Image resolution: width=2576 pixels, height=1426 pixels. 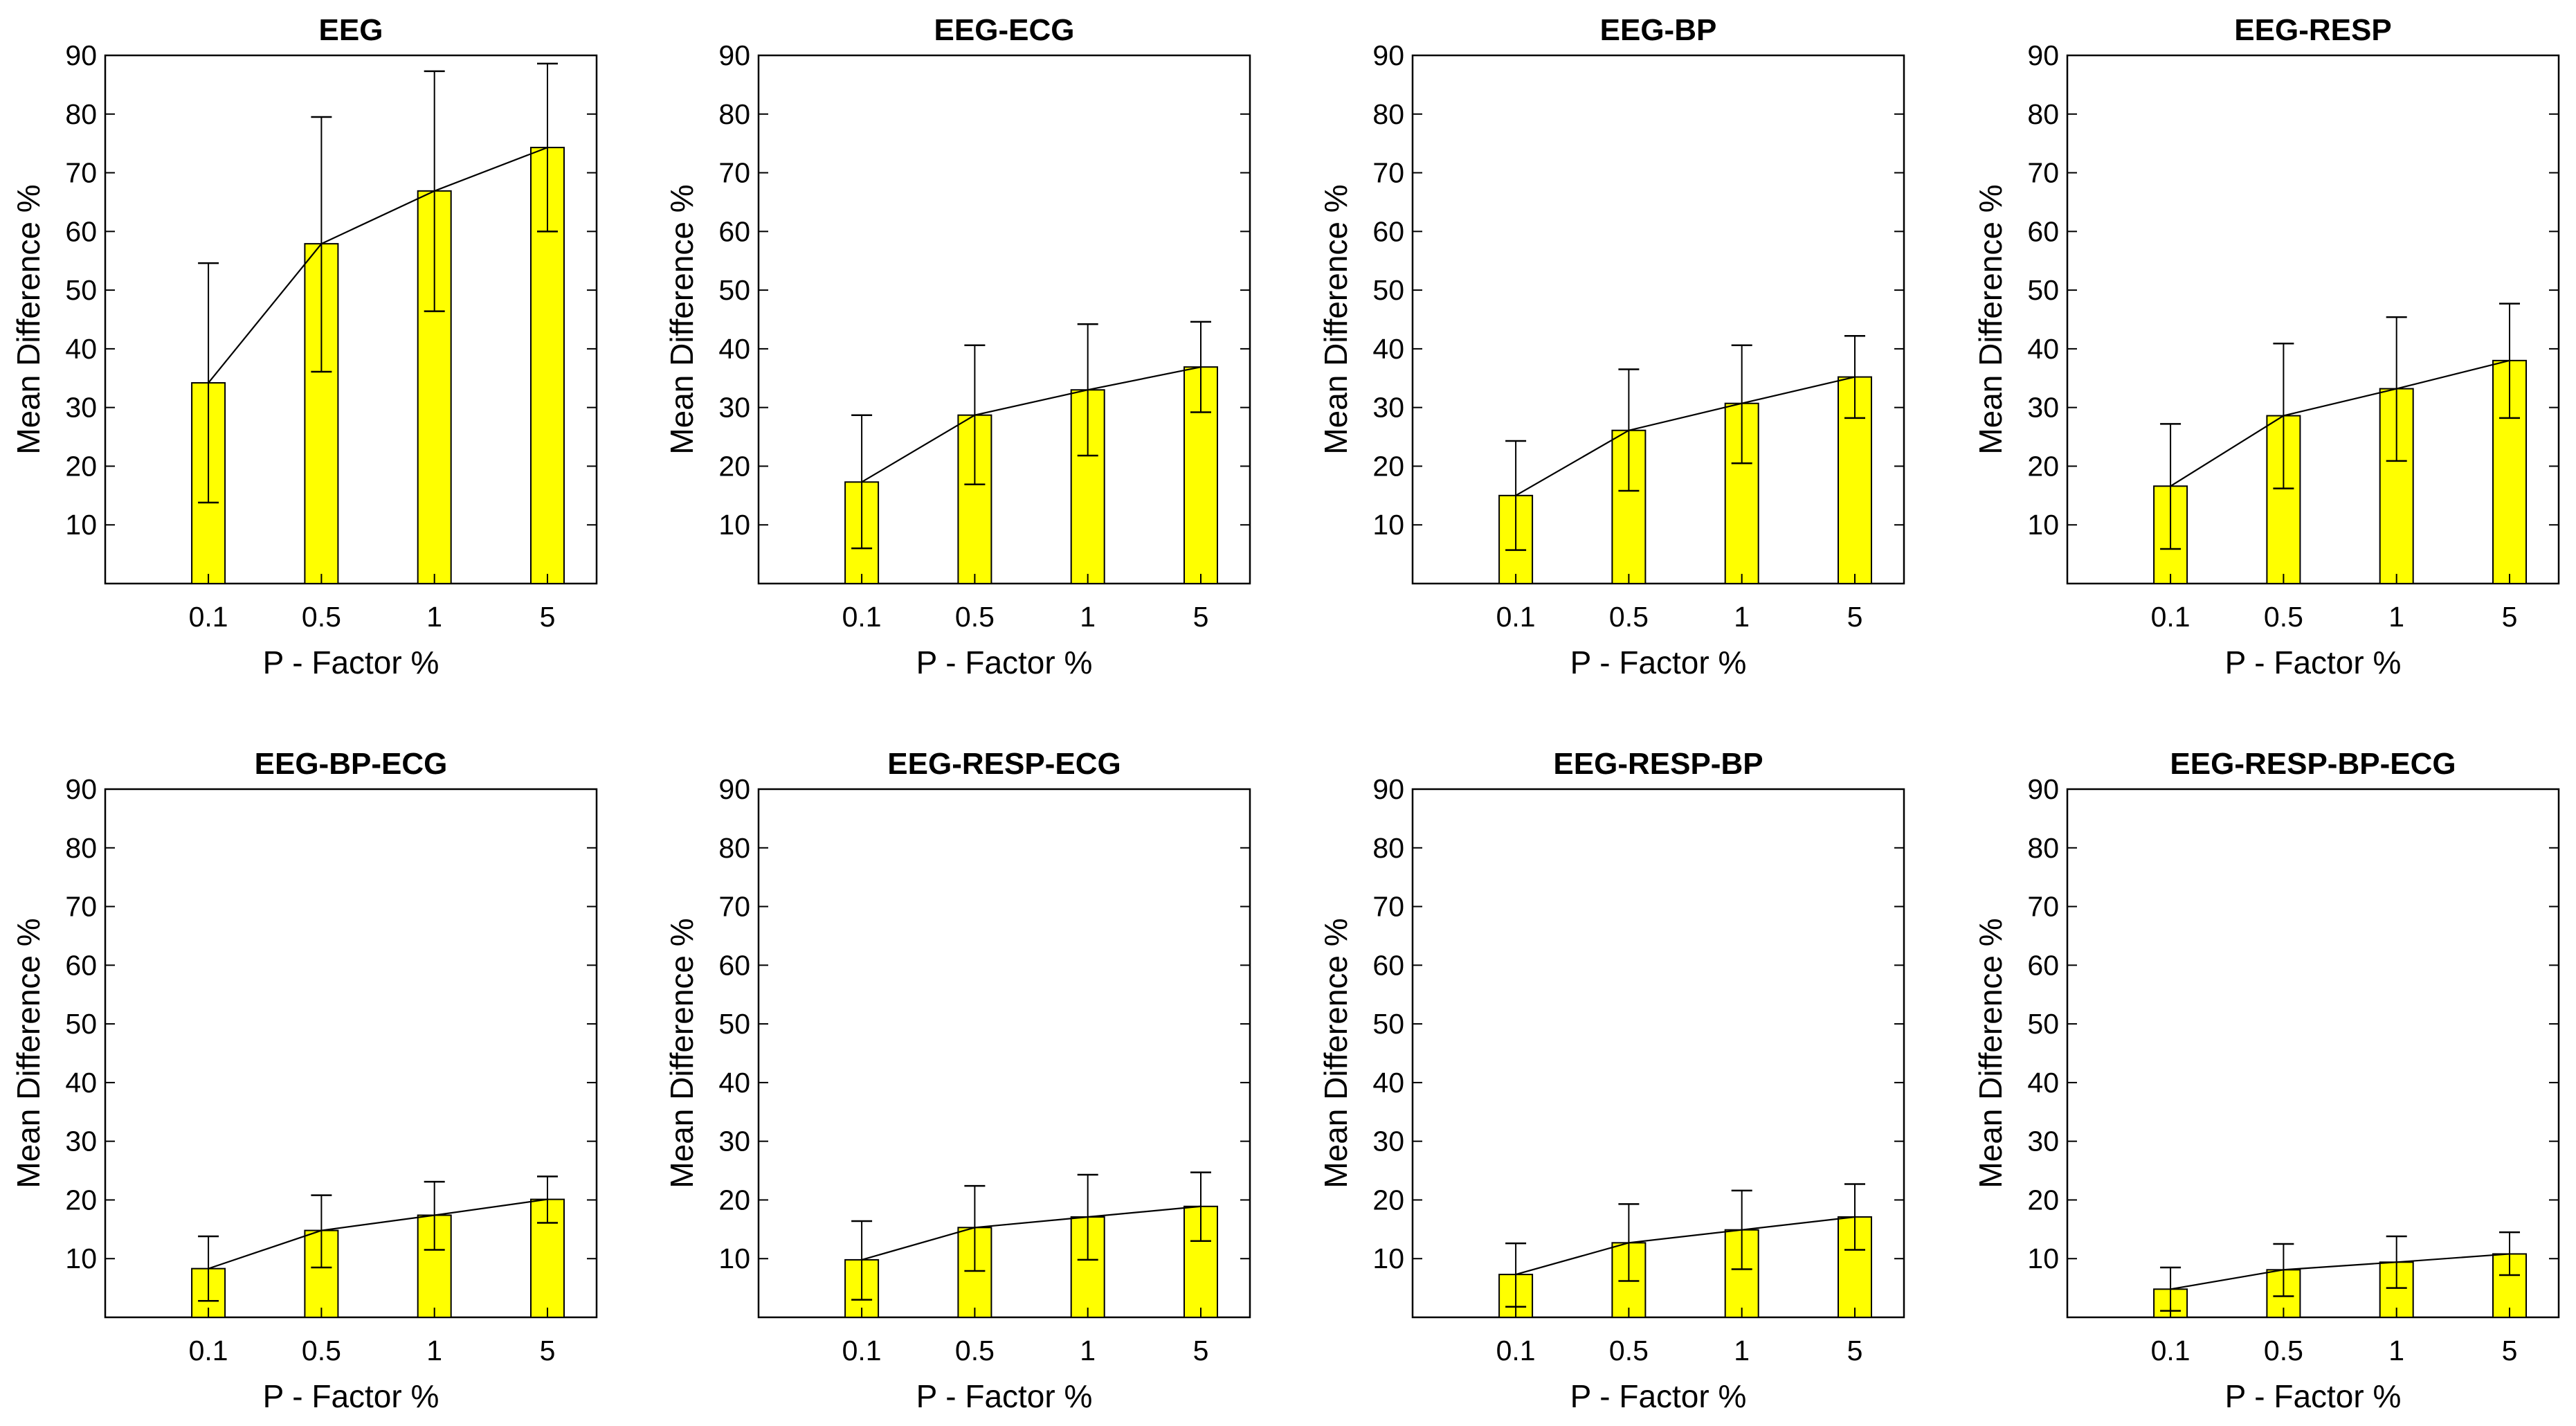 I want to click on chart-title: EEG-BP, so click(x=1658, y=30).